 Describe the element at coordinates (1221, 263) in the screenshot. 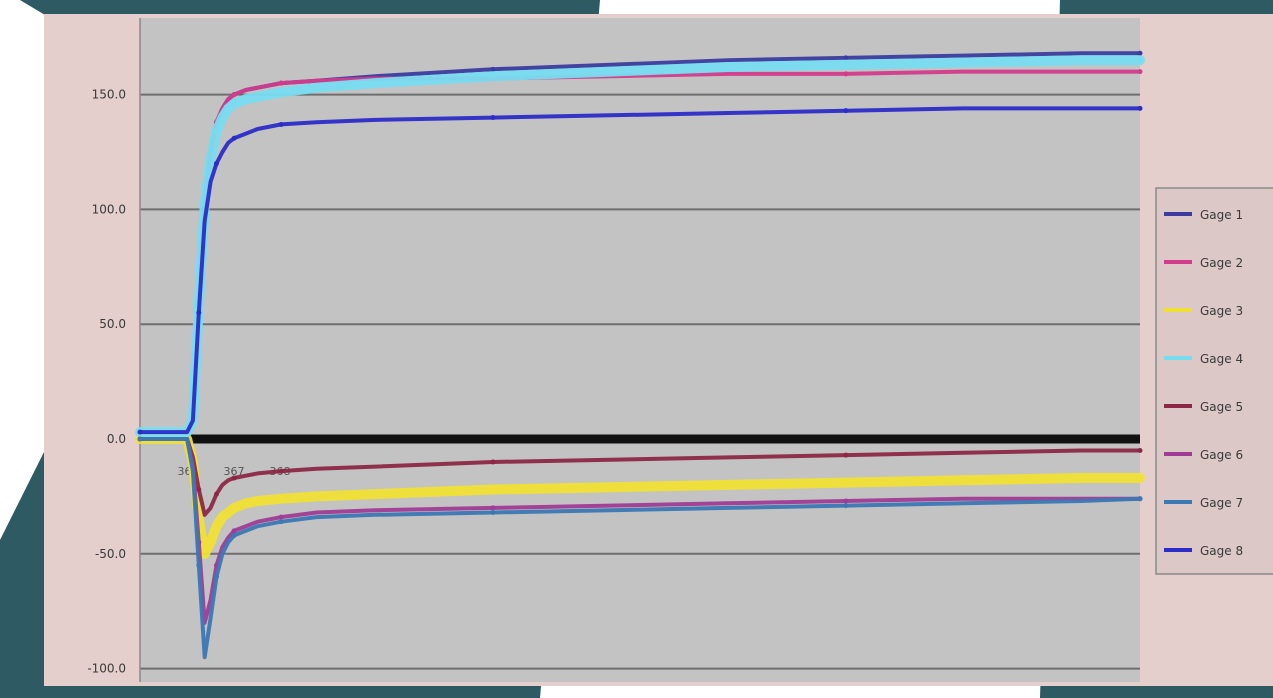

I see `legend-label-2: Gage 2` at that location.